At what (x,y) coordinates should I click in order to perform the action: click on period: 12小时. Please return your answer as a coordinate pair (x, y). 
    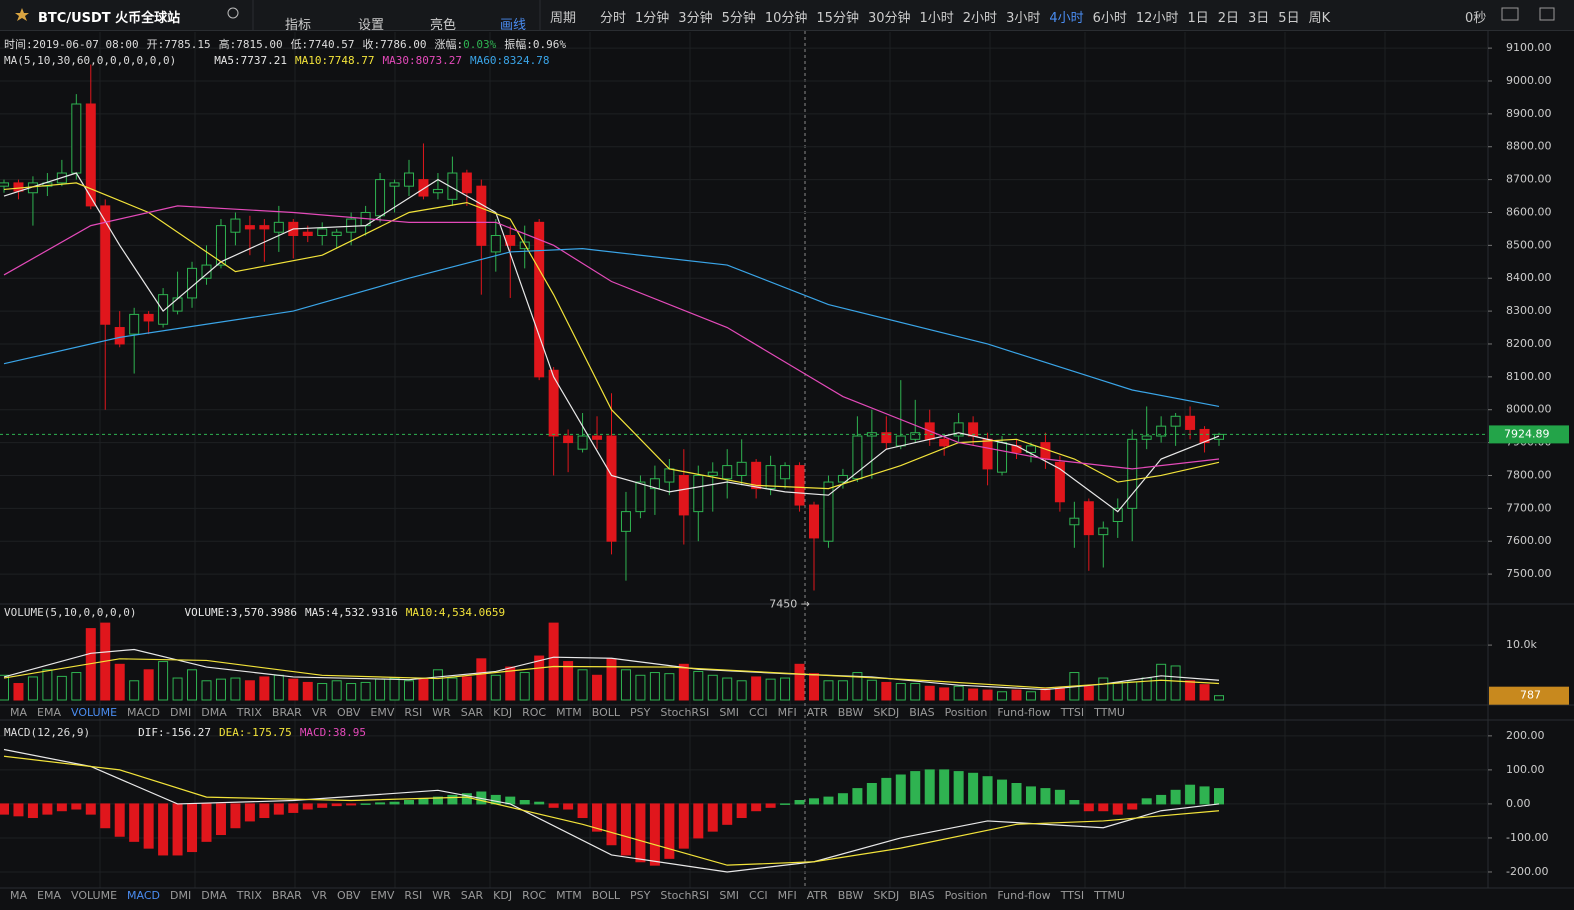
    Looking at the image, I should click on (1157, 18).